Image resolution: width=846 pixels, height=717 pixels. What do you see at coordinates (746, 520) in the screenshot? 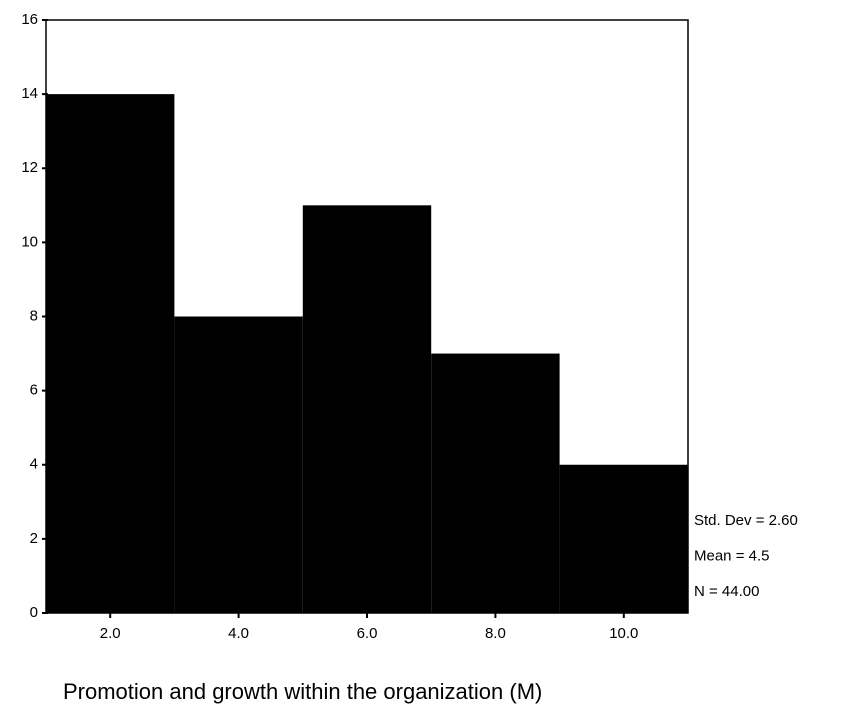
I see `stat-annotation: Std. Dev = 2.60` at bounding box center [746, 520].